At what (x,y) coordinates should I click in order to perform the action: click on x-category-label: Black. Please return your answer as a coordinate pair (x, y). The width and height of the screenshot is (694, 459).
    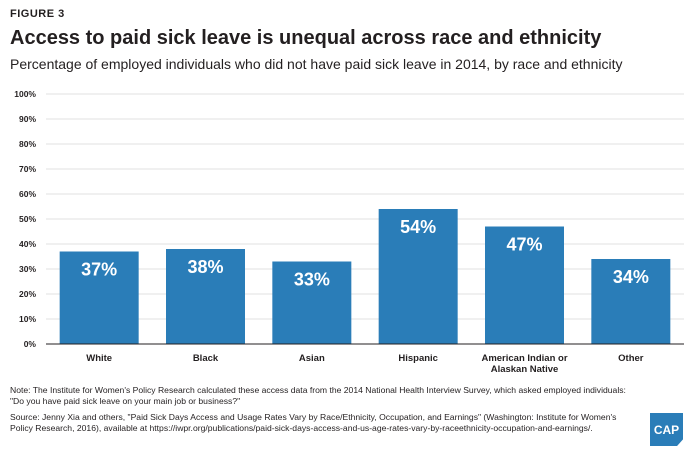
    Looking at the image, I should click on (206, 358).